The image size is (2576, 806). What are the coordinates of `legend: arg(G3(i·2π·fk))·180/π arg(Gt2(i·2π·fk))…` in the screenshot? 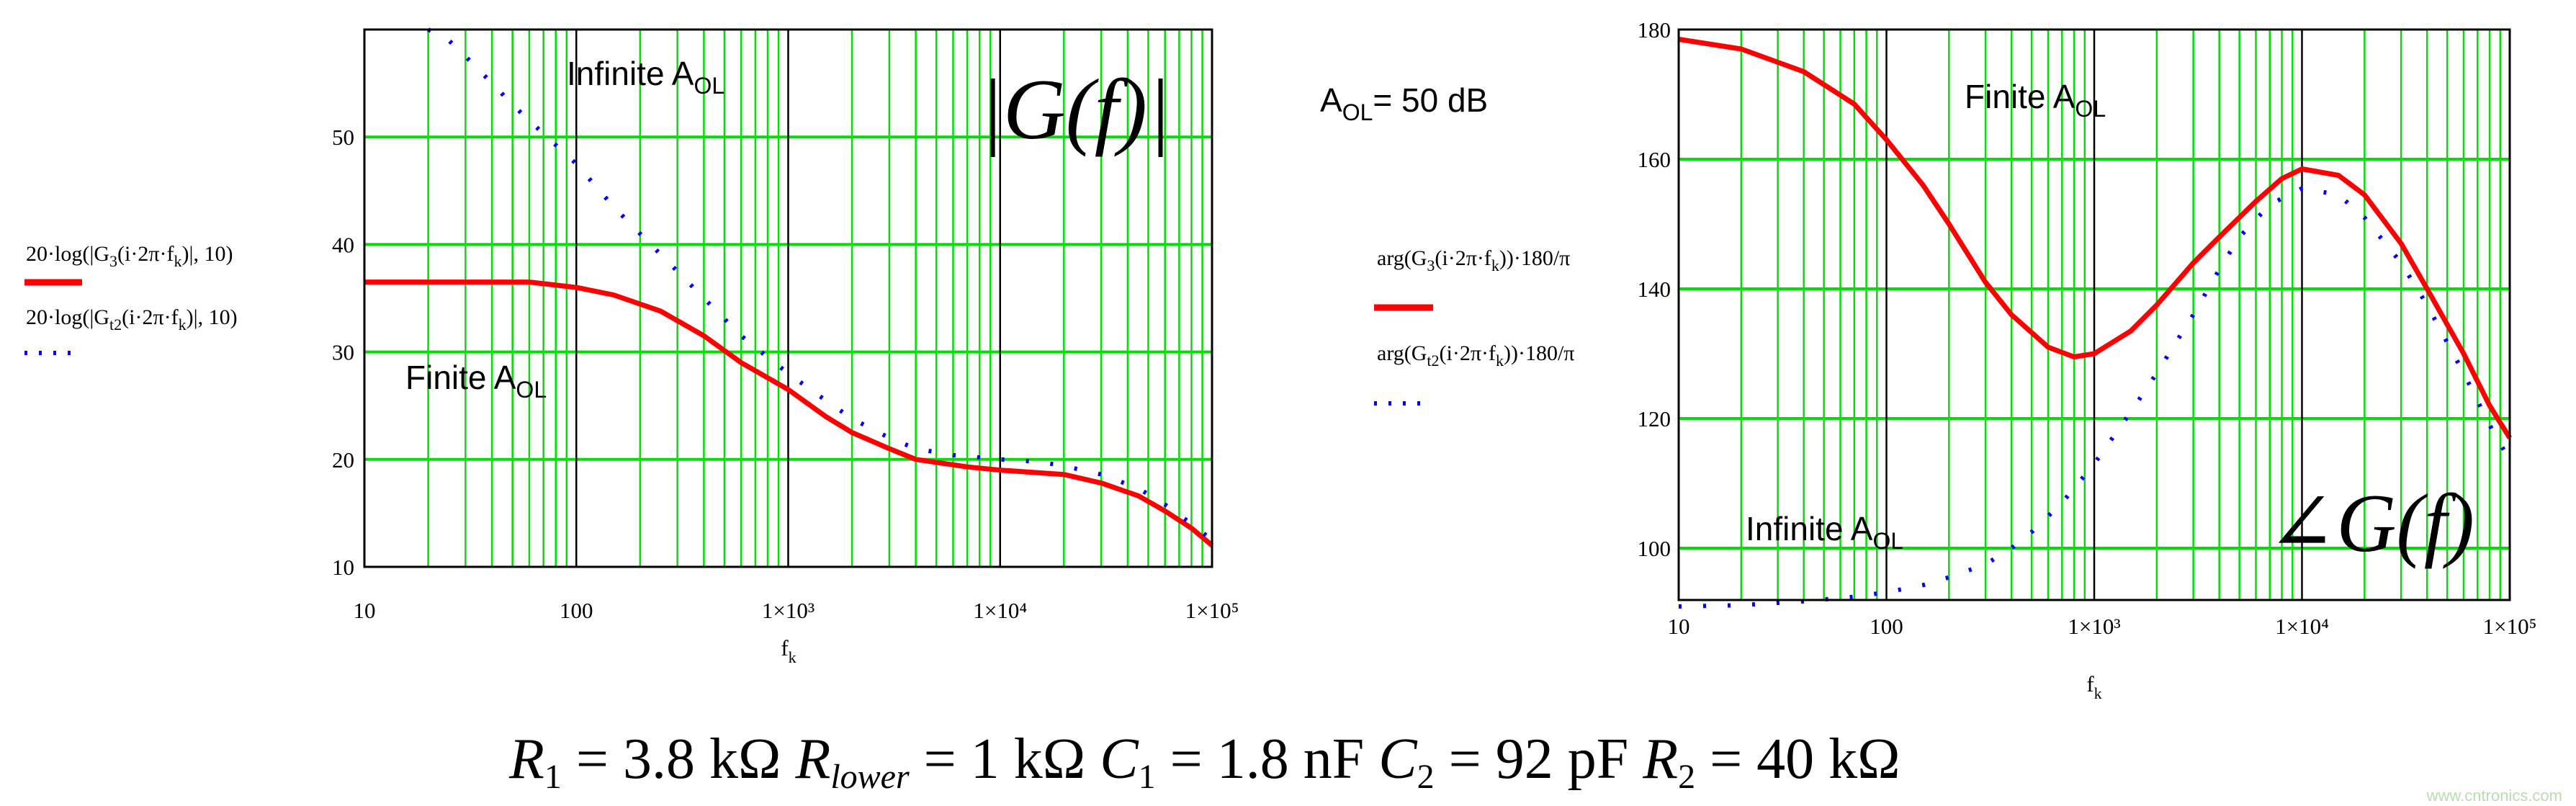 It's located at (1474, 326).